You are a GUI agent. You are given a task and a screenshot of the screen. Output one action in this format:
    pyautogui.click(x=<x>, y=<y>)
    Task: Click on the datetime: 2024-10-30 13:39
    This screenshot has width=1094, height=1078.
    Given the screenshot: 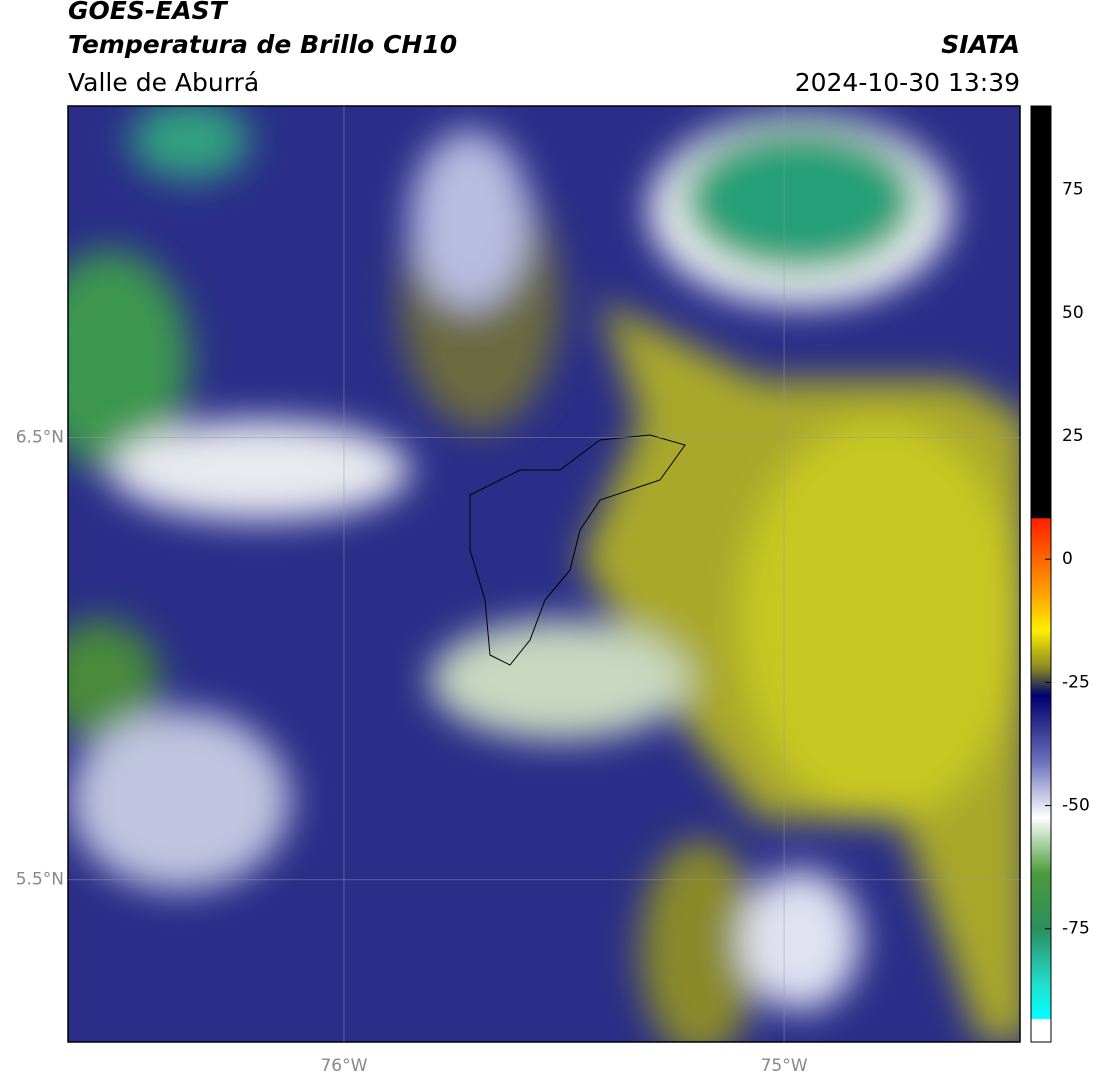 What is the action you would take?
    pyautogui.click(x=907, y=82)
    